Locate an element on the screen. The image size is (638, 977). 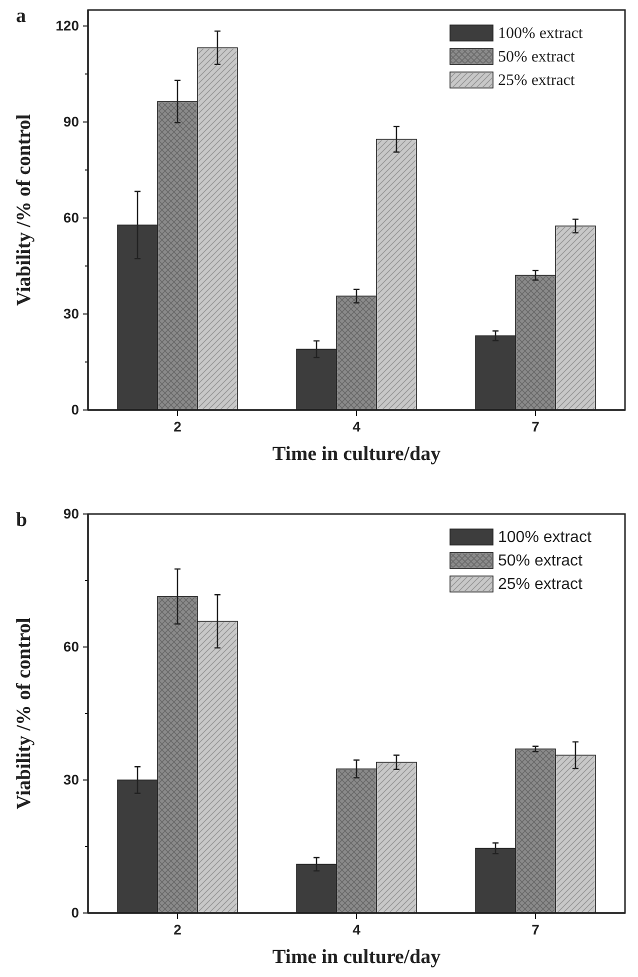
chart-title: b is located at coordinates (22, 520).